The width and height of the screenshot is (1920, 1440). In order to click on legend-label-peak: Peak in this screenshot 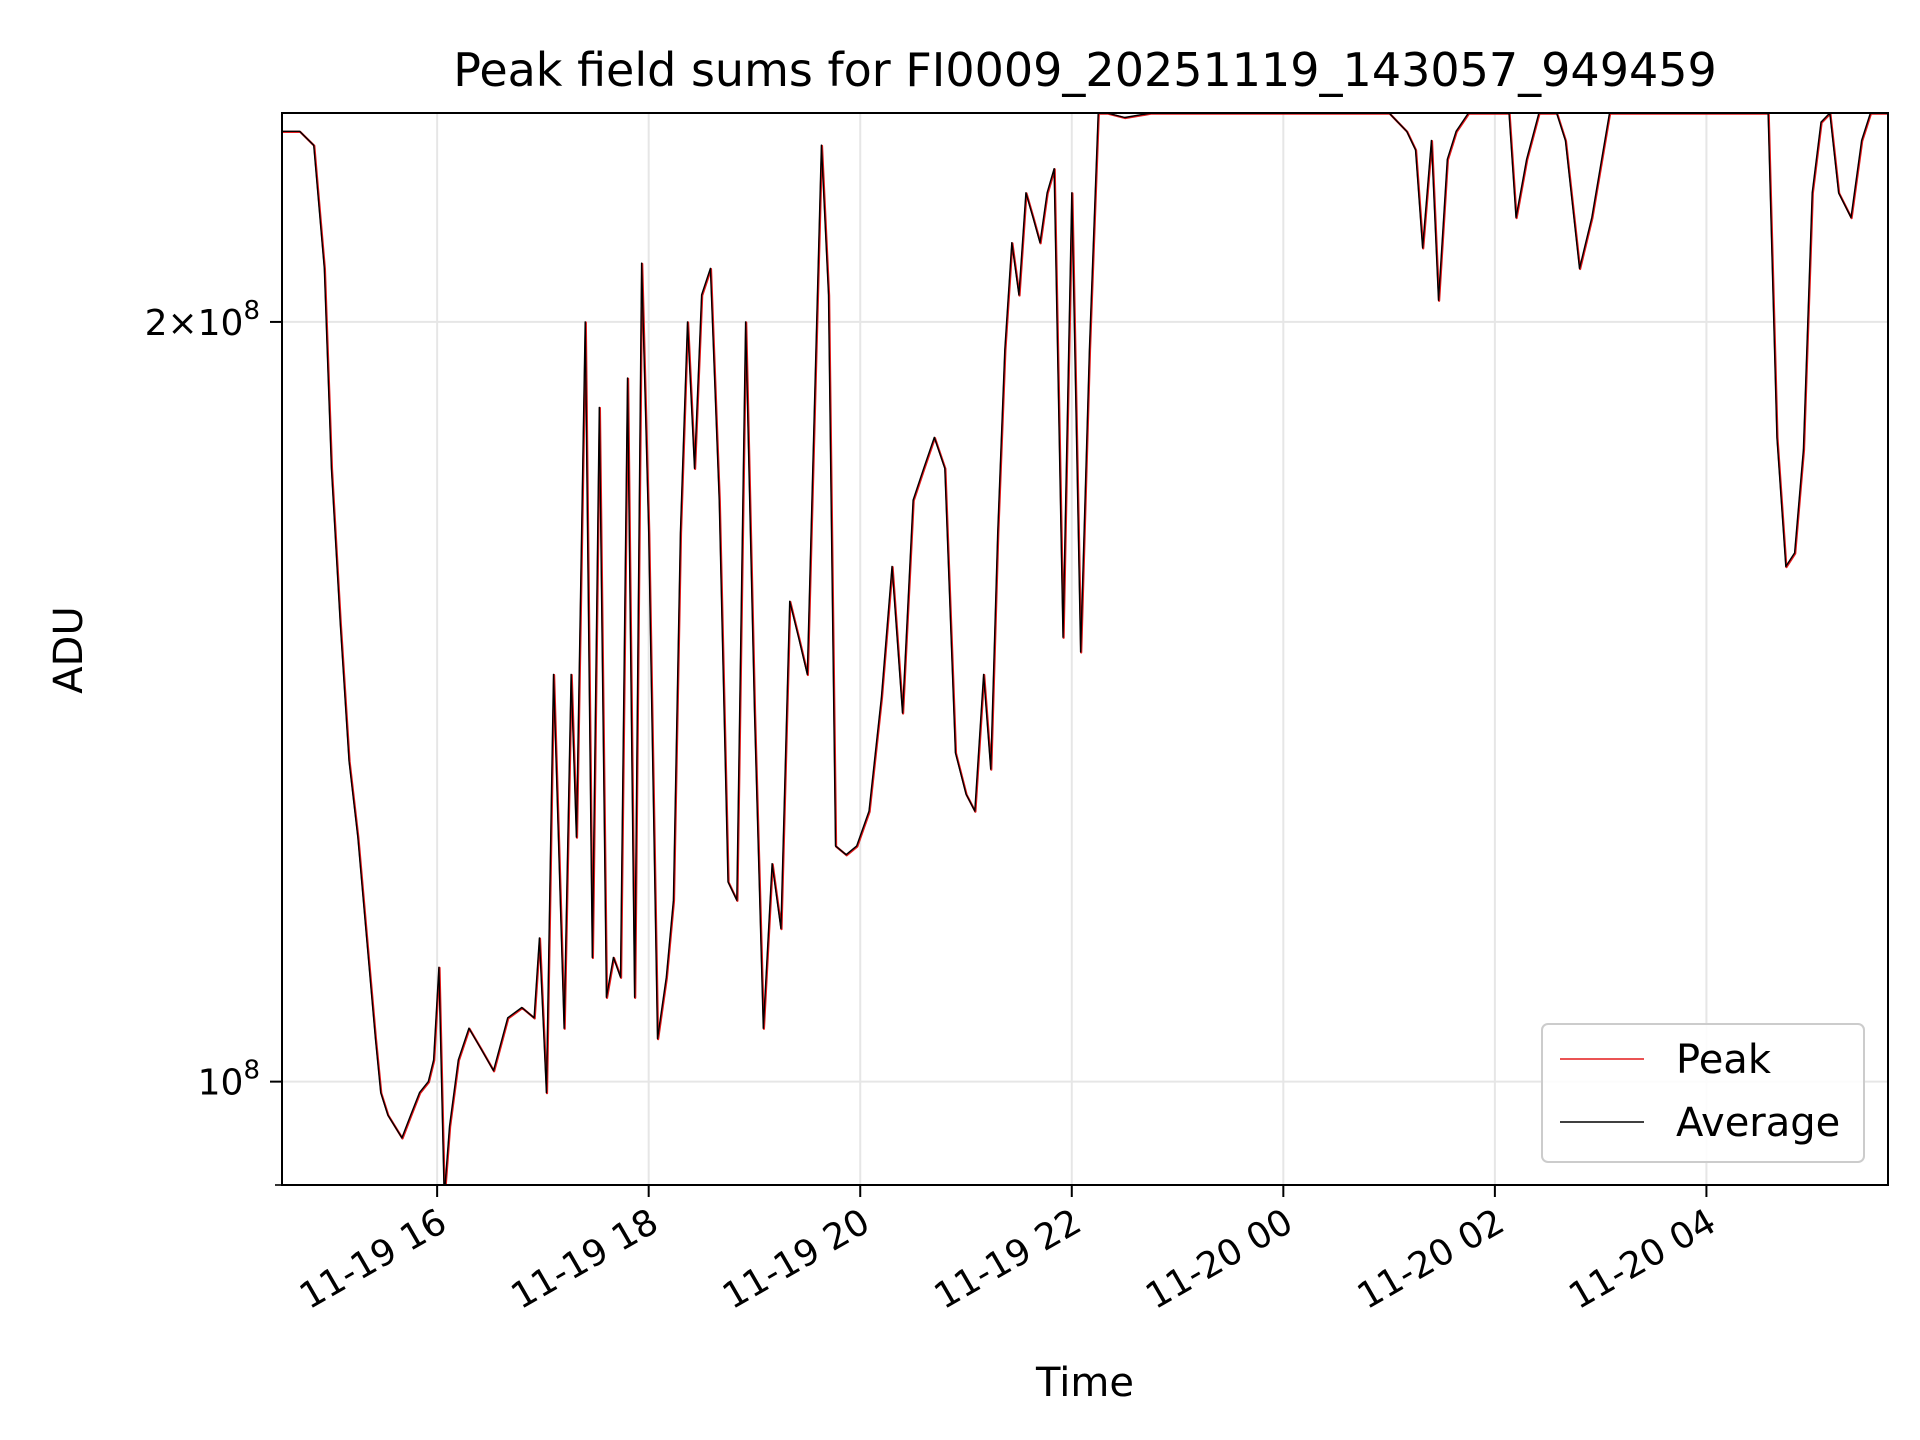, I will do `click(1724, 1060)`.